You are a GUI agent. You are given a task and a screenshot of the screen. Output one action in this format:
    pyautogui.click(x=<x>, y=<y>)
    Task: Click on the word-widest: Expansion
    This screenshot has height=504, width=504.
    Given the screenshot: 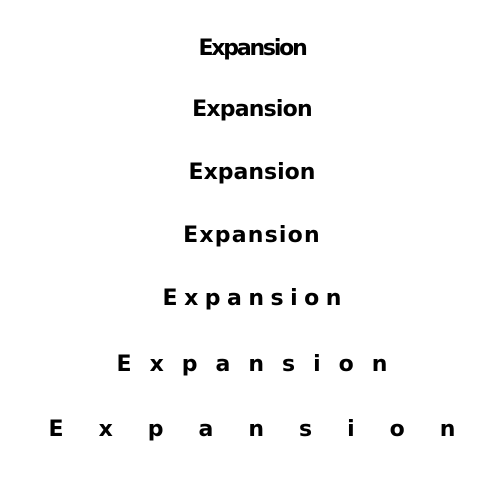 What is the action you would take?
    pyautogui.click(x=269, y=429)
    